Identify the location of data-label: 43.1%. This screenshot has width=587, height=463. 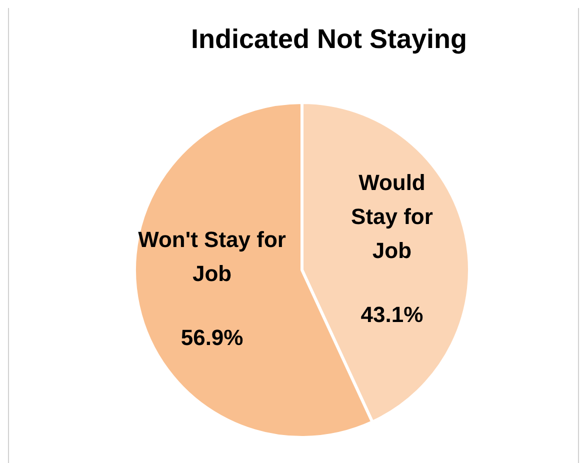
(392, 315).